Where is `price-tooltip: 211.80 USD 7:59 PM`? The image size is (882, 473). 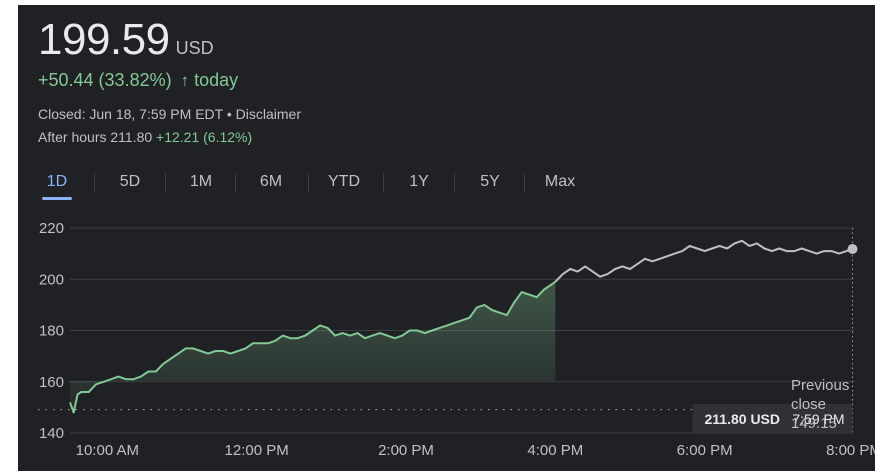
price-tooltip: 211.80 USD 7:59 PM is located at coordinates (772, 419).